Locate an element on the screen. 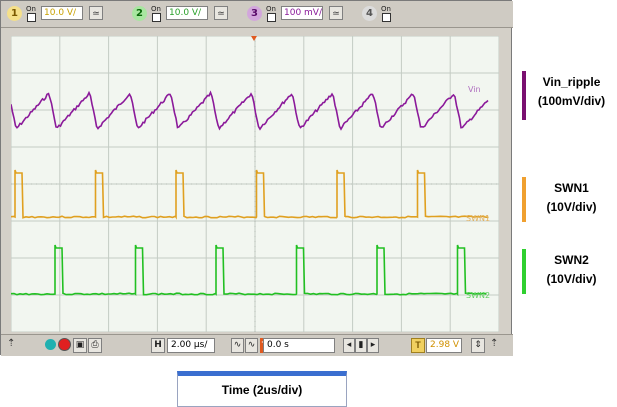 This screenshot has width=617, height=407. swn1-trace is located at coordinates (250, 194).